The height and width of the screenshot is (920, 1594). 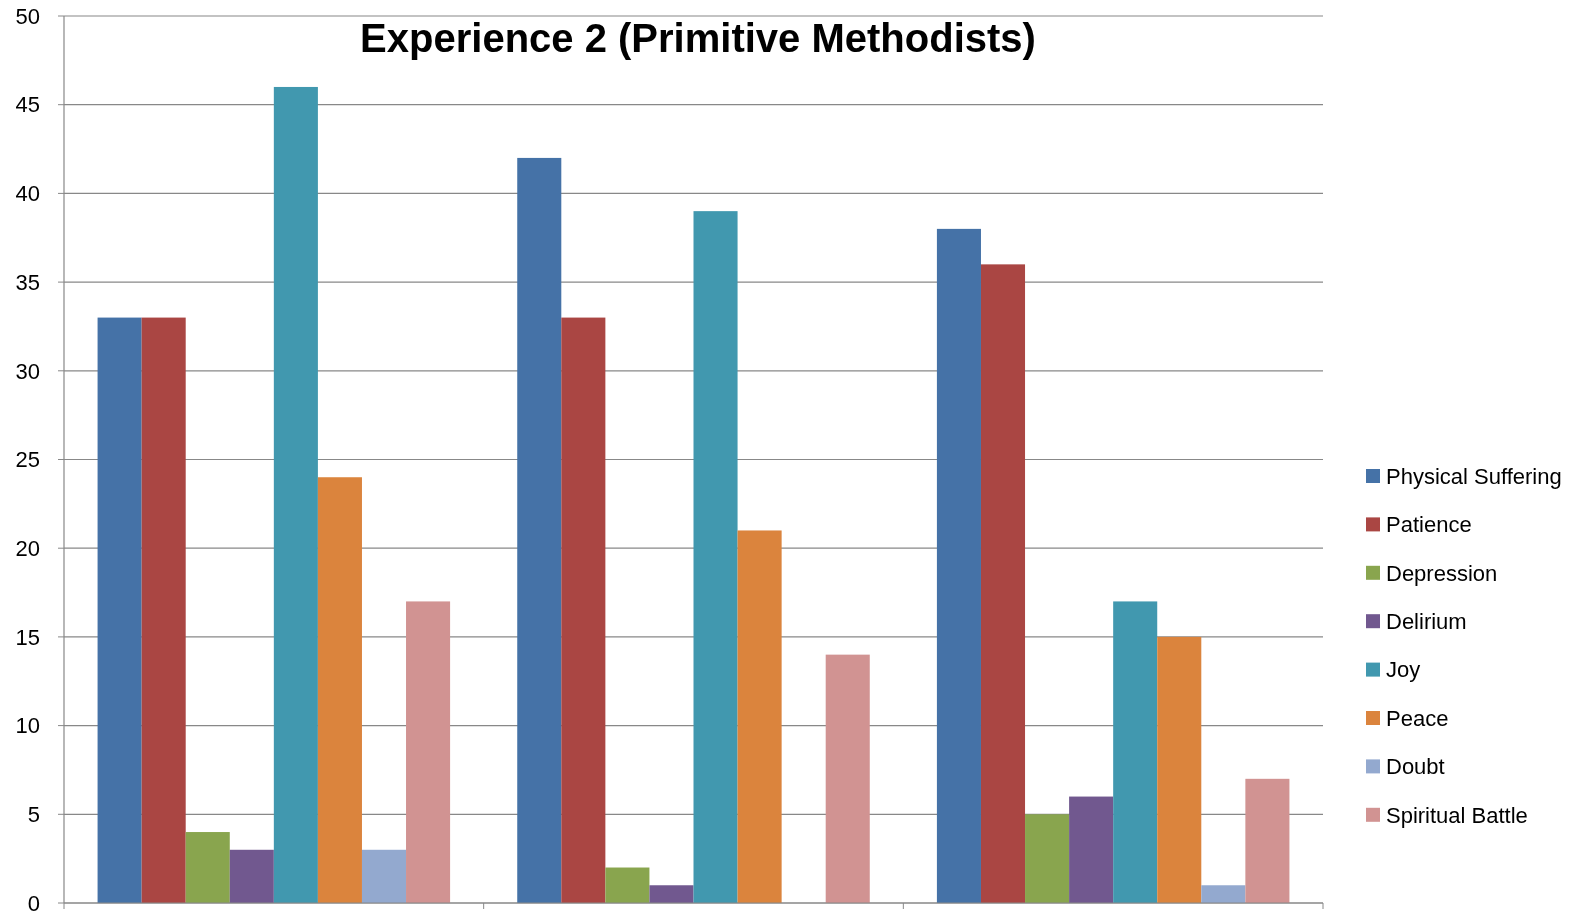 I want to click on legend-label: Physical Suffering, so click(x=1474, y=476).